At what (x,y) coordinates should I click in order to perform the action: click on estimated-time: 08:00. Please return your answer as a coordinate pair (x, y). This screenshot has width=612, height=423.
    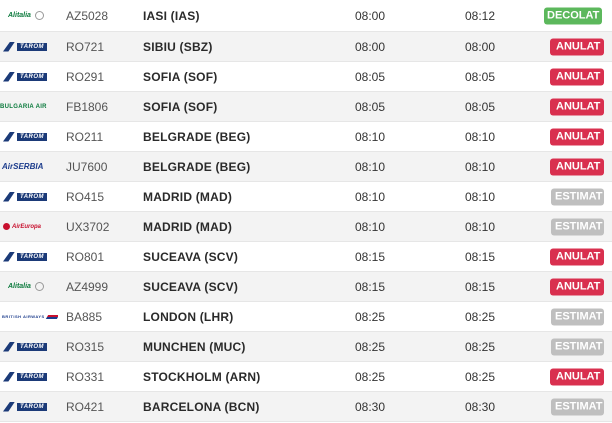
    Looking at the image, I should click on (480, 46).